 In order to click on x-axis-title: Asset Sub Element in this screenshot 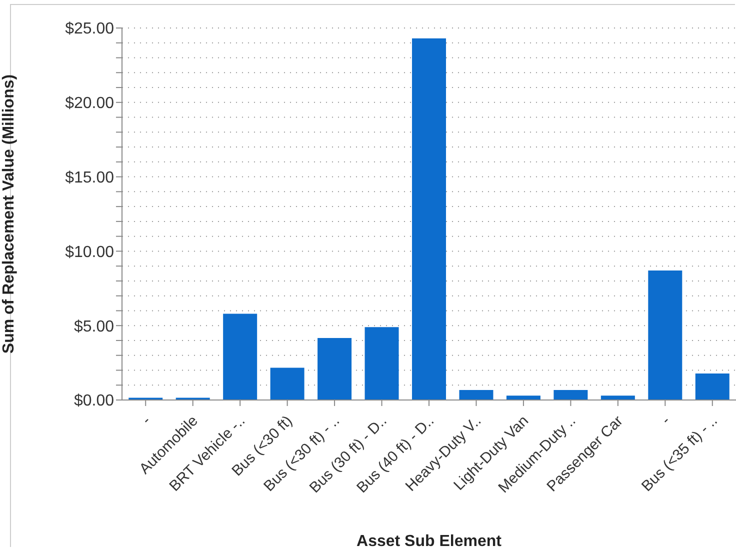, I will do `click(429, 540)`.